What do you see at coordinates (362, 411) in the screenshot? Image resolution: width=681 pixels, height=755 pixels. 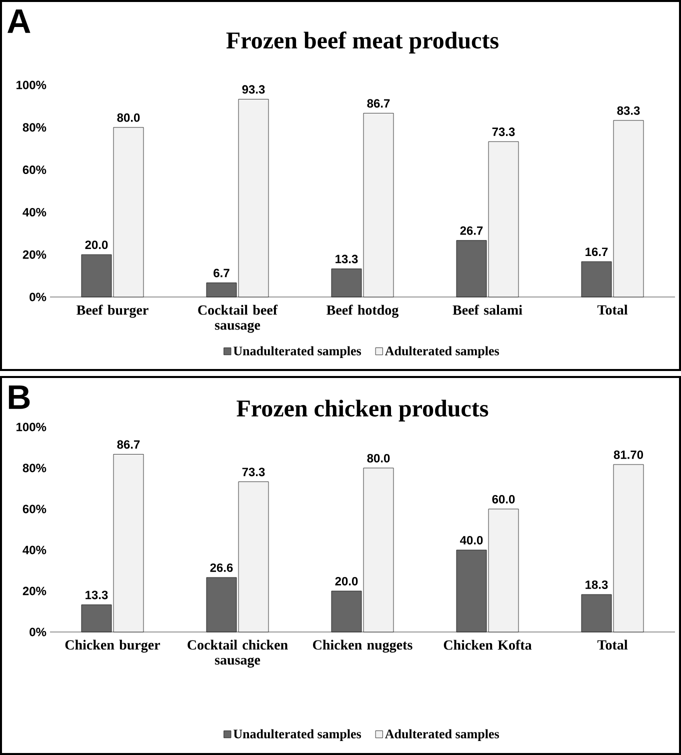 I see `chart-title: Frozen chicken products` at bounding box center [362, 411].